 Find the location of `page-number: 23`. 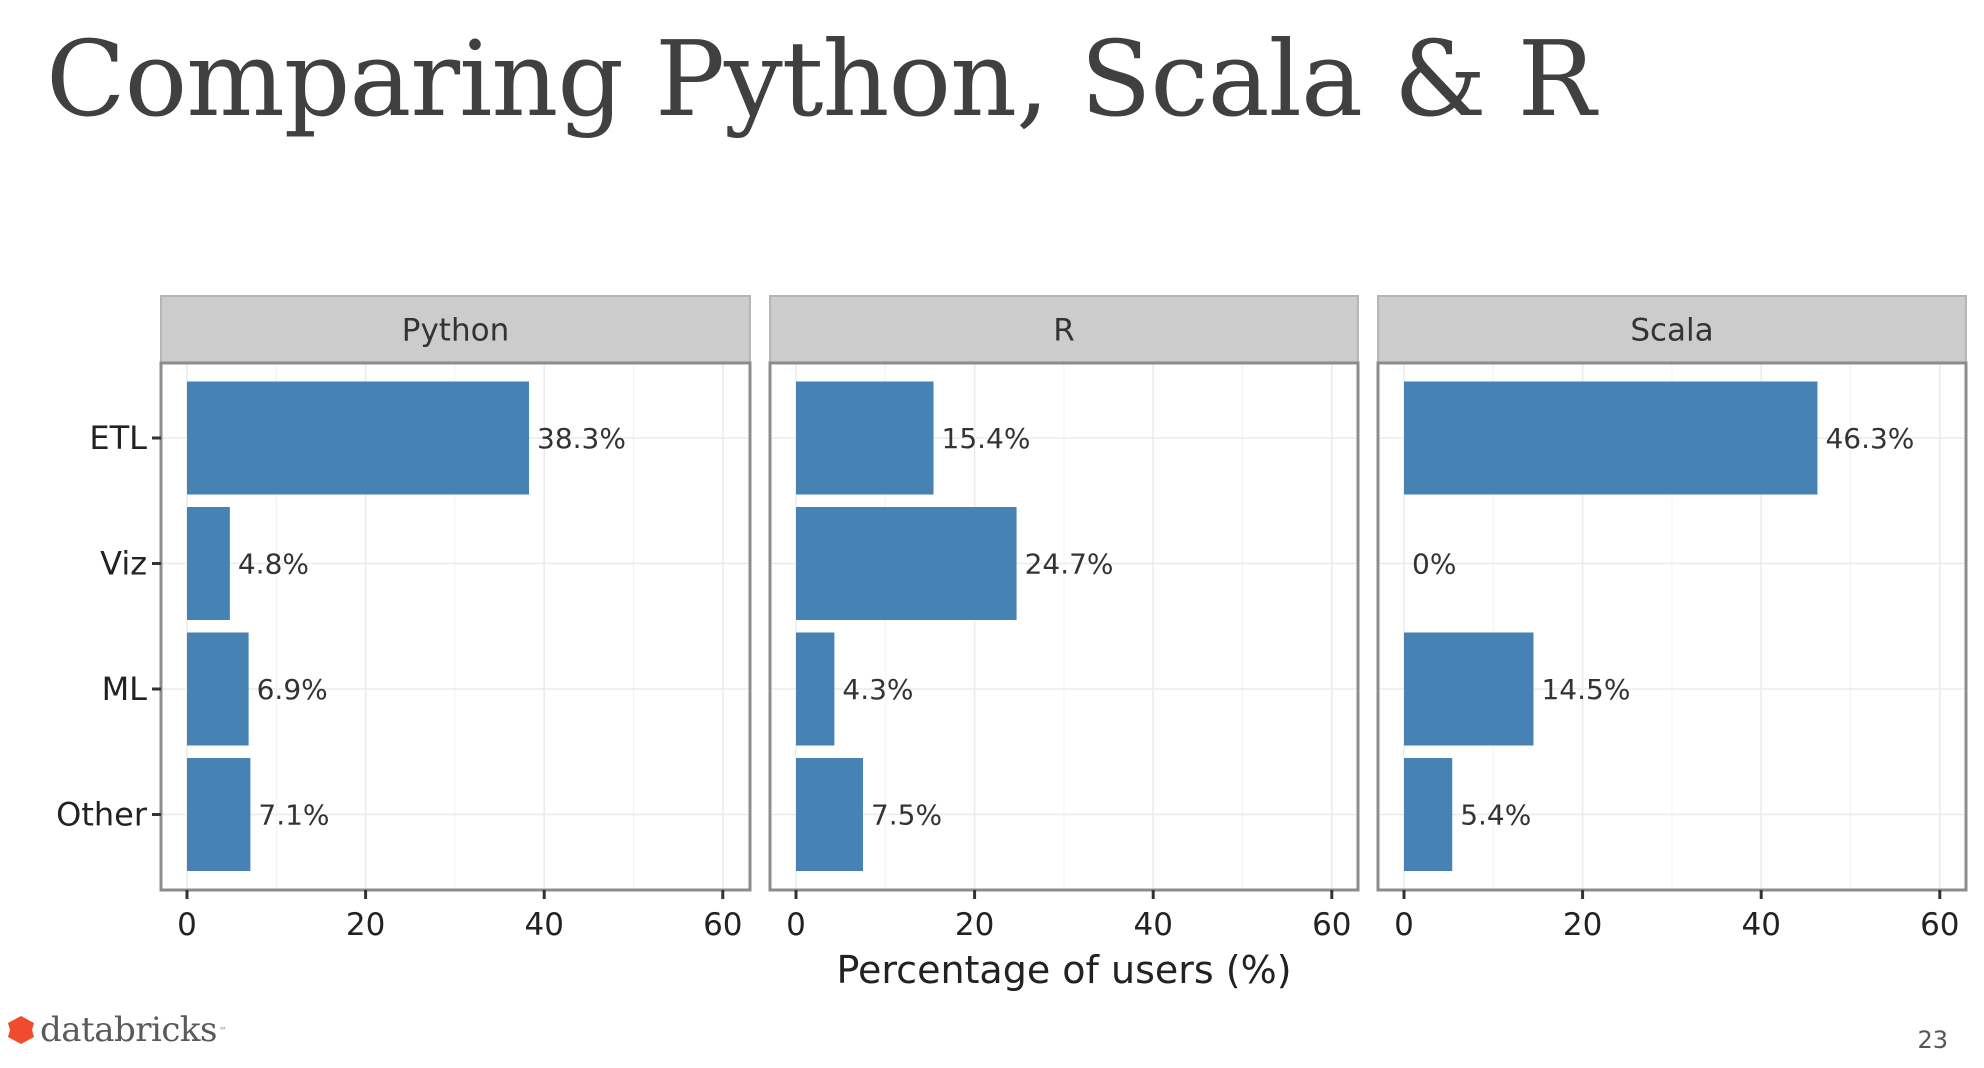

page-number: 23 is located at coordinates (1932, 1040).